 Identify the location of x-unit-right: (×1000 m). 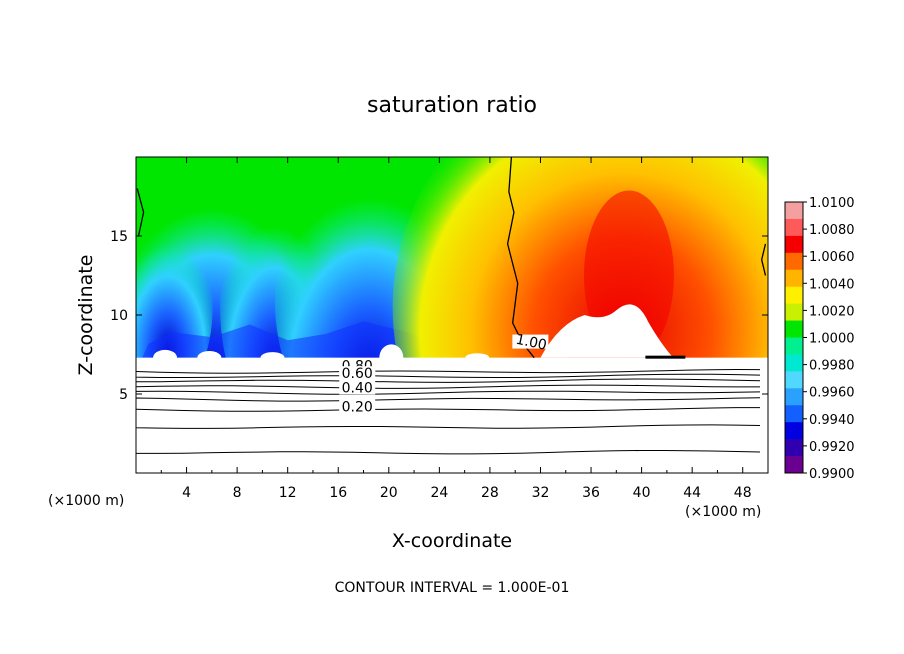
(723, 512).